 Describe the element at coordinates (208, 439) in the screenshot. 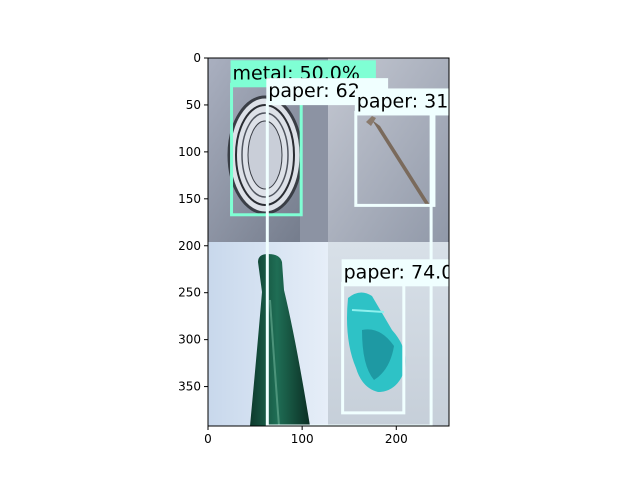

I see `x-tick-label: 0` at that location.